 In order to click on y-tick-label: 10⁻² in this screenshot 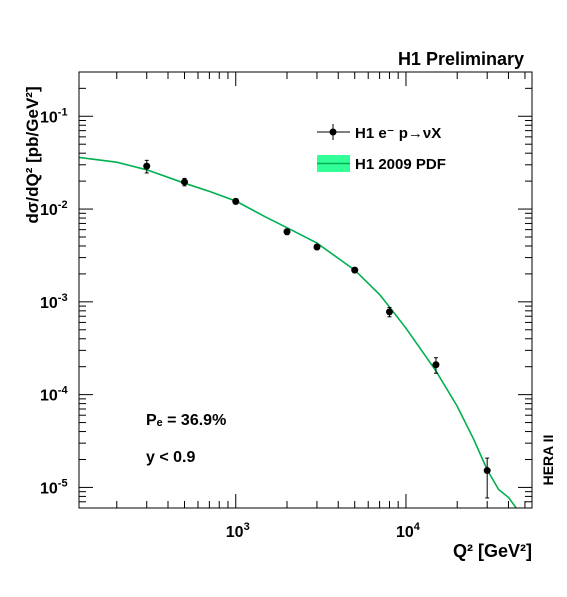, I will do `click(54, 209)`.